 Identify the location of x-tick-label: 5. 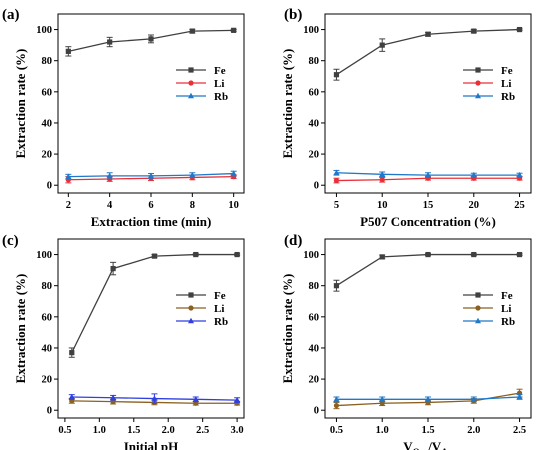
(336, 205).